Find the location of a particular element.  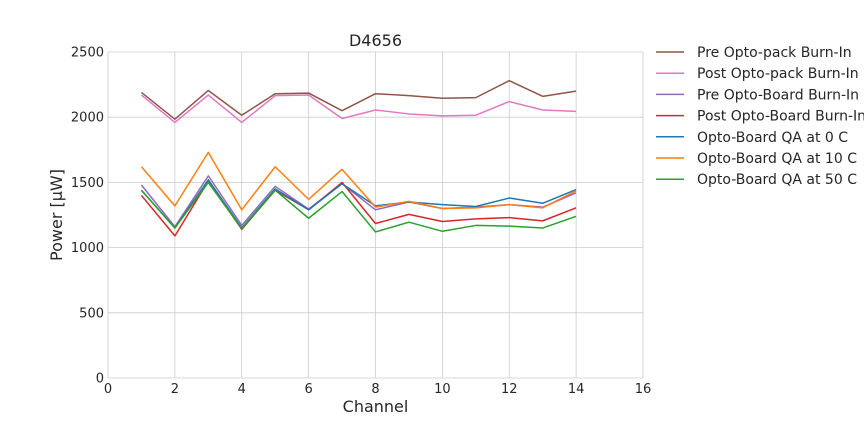

x-tick-label: 0 is located at coordinates (108, 389).